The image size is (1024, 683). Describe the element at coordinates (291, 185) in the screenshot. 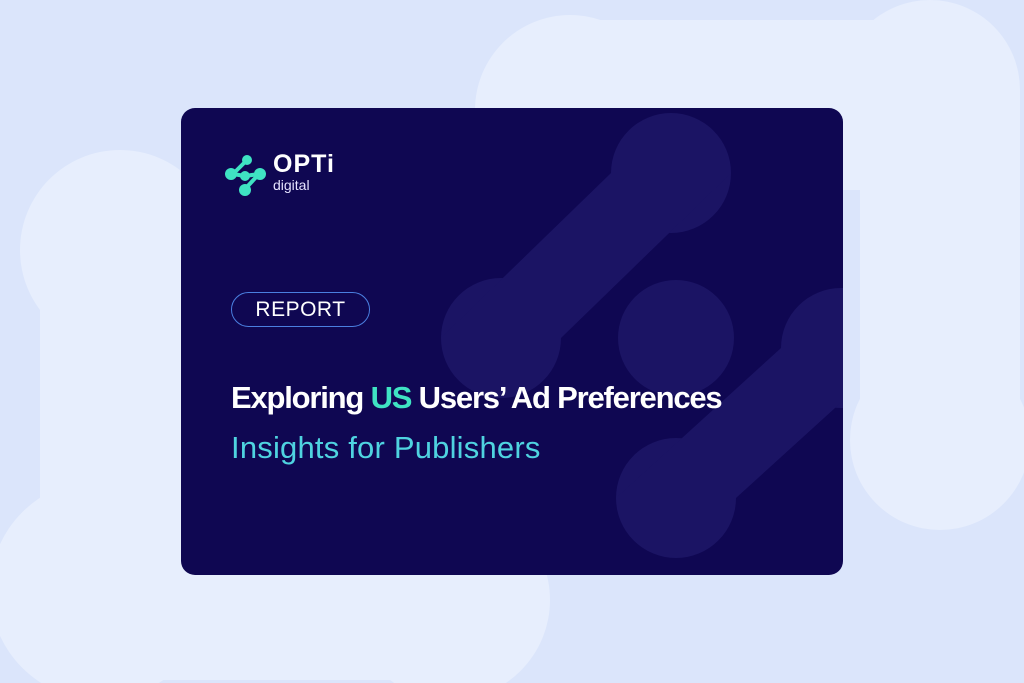

I see `logo-subname: digital` at that location.